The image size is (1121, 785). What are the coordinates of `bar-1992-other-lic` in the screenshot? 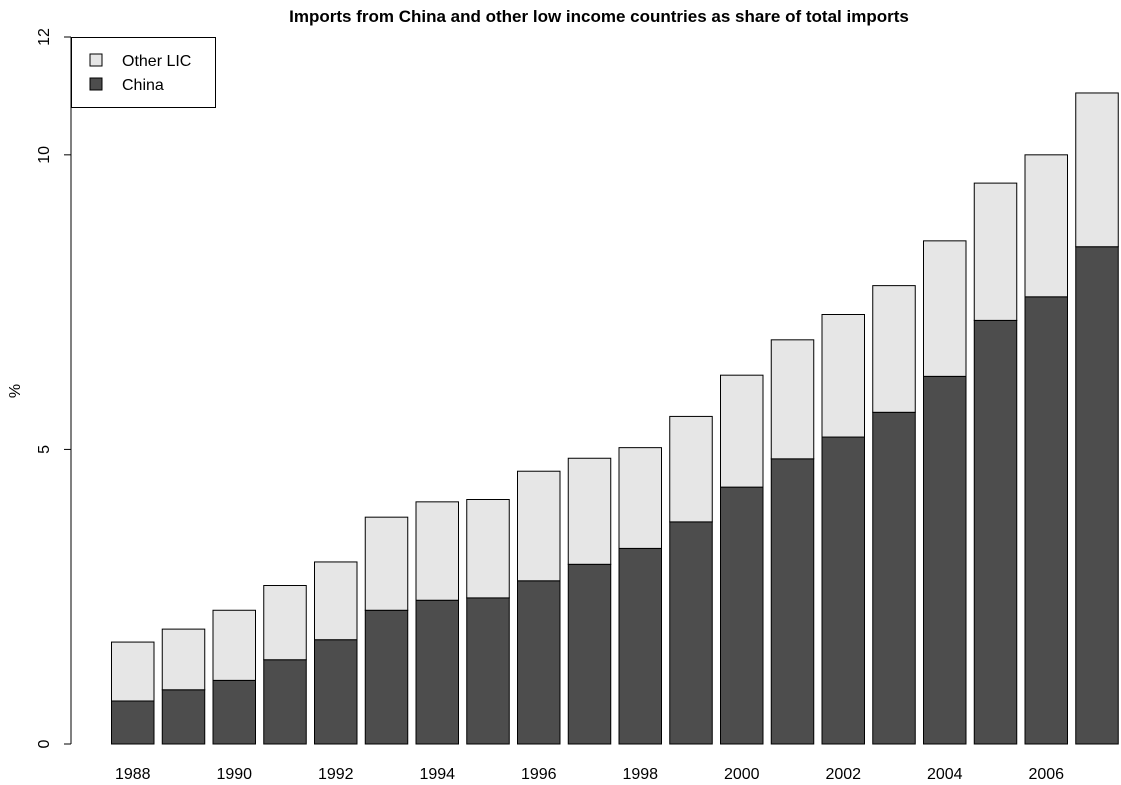 It's located at (336, 601).